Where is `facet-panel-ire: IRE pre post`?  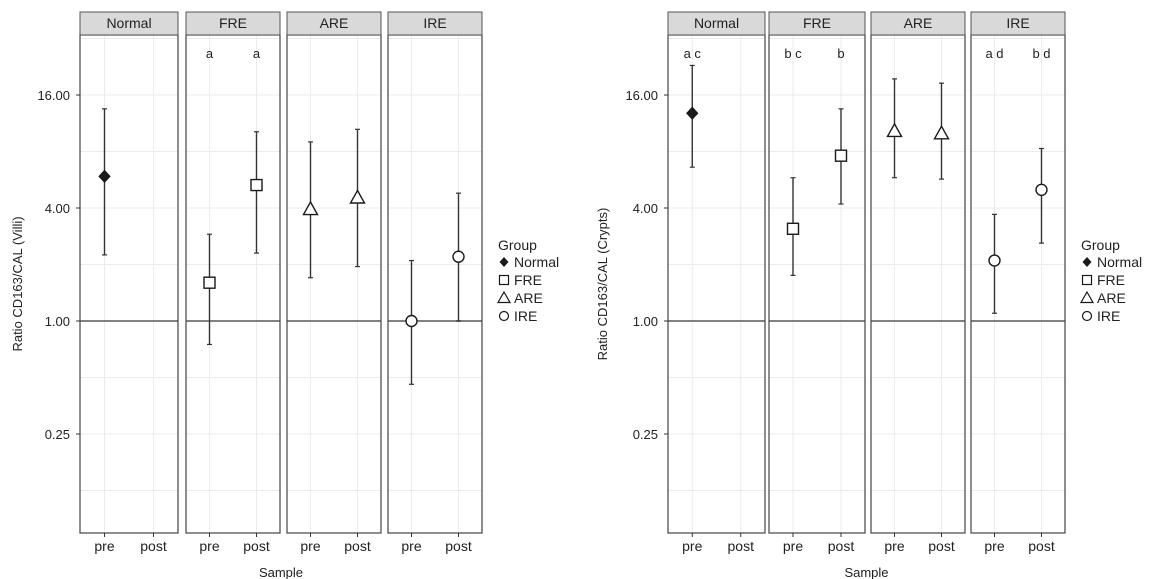 facet-panel-ire: IRE pre post is located at coordinates (435, 283).